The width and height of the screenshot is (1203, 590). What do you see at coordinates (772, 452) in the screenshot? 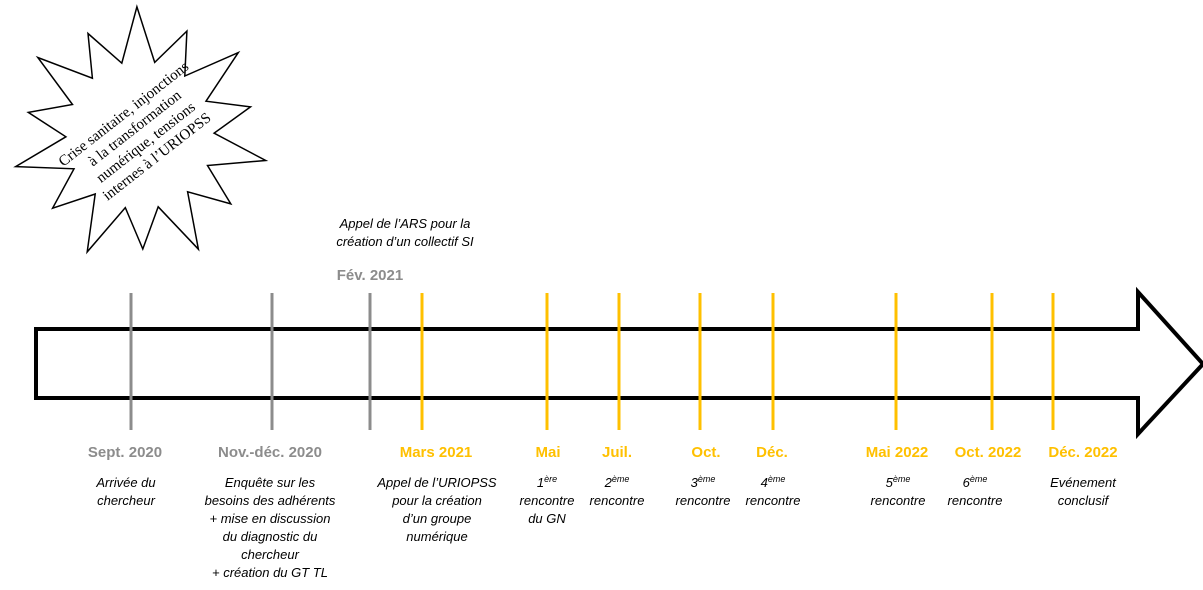
I see `event-date: Déc.` at bounding box center [772, 452].